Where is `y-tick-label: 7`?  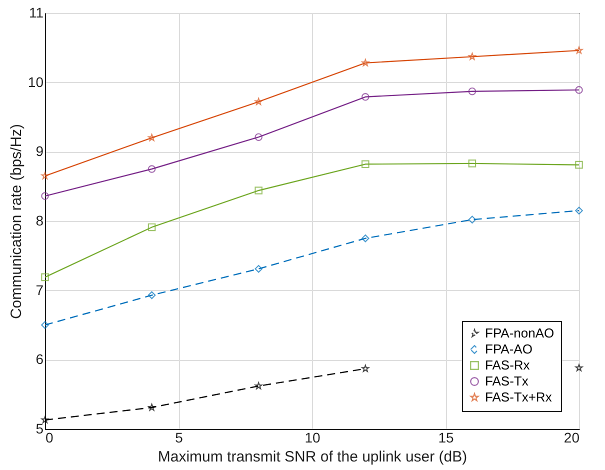 y-tick-label: 7 is located at coordinates (40, 290).